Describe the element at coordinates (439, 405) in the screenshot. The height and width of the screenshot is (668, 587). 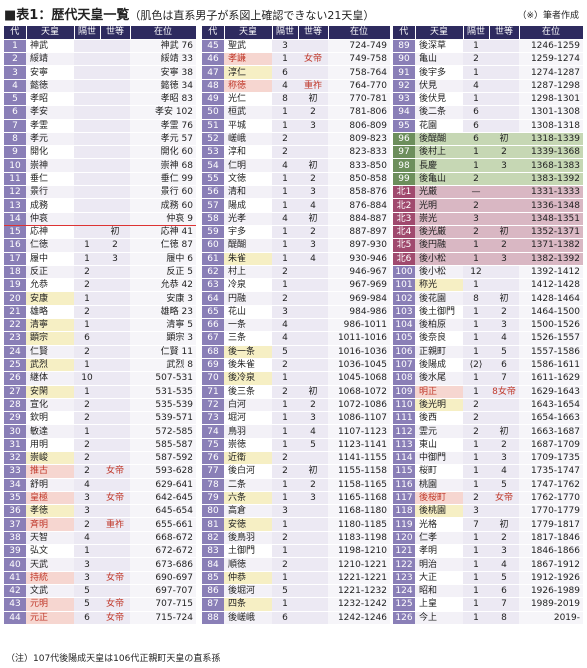
I see `cell-name: 後光明` at that location.